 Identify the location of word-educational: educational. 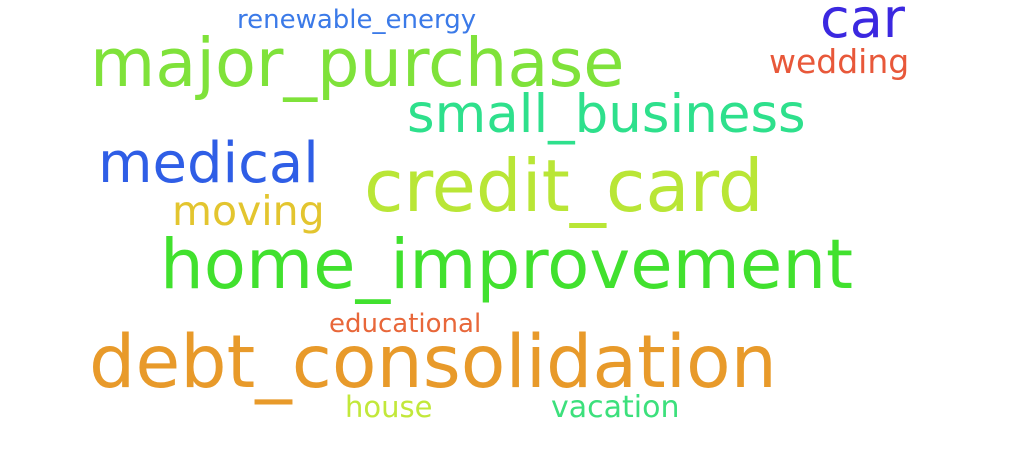
(405, 324).